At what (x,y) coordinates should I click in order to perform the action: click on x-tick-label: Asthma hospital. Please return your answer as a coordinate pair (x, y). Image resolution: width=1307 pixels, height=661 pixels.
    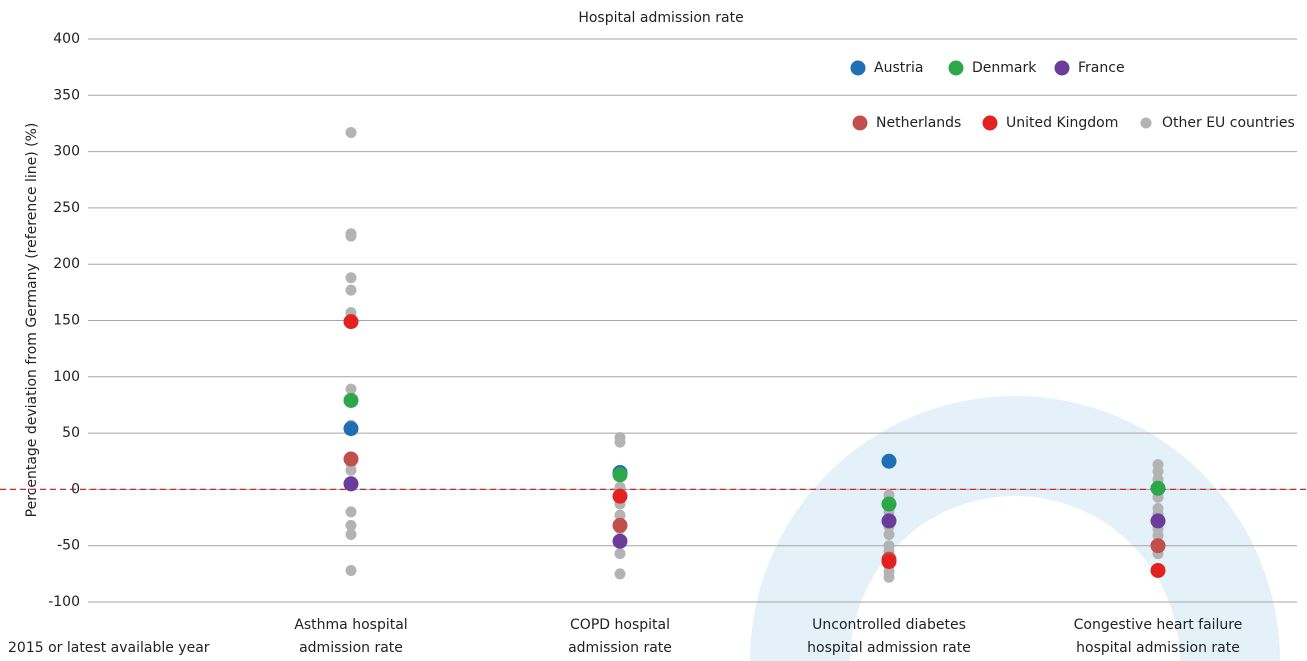
    Looking at the image, I should click on (350, 625).